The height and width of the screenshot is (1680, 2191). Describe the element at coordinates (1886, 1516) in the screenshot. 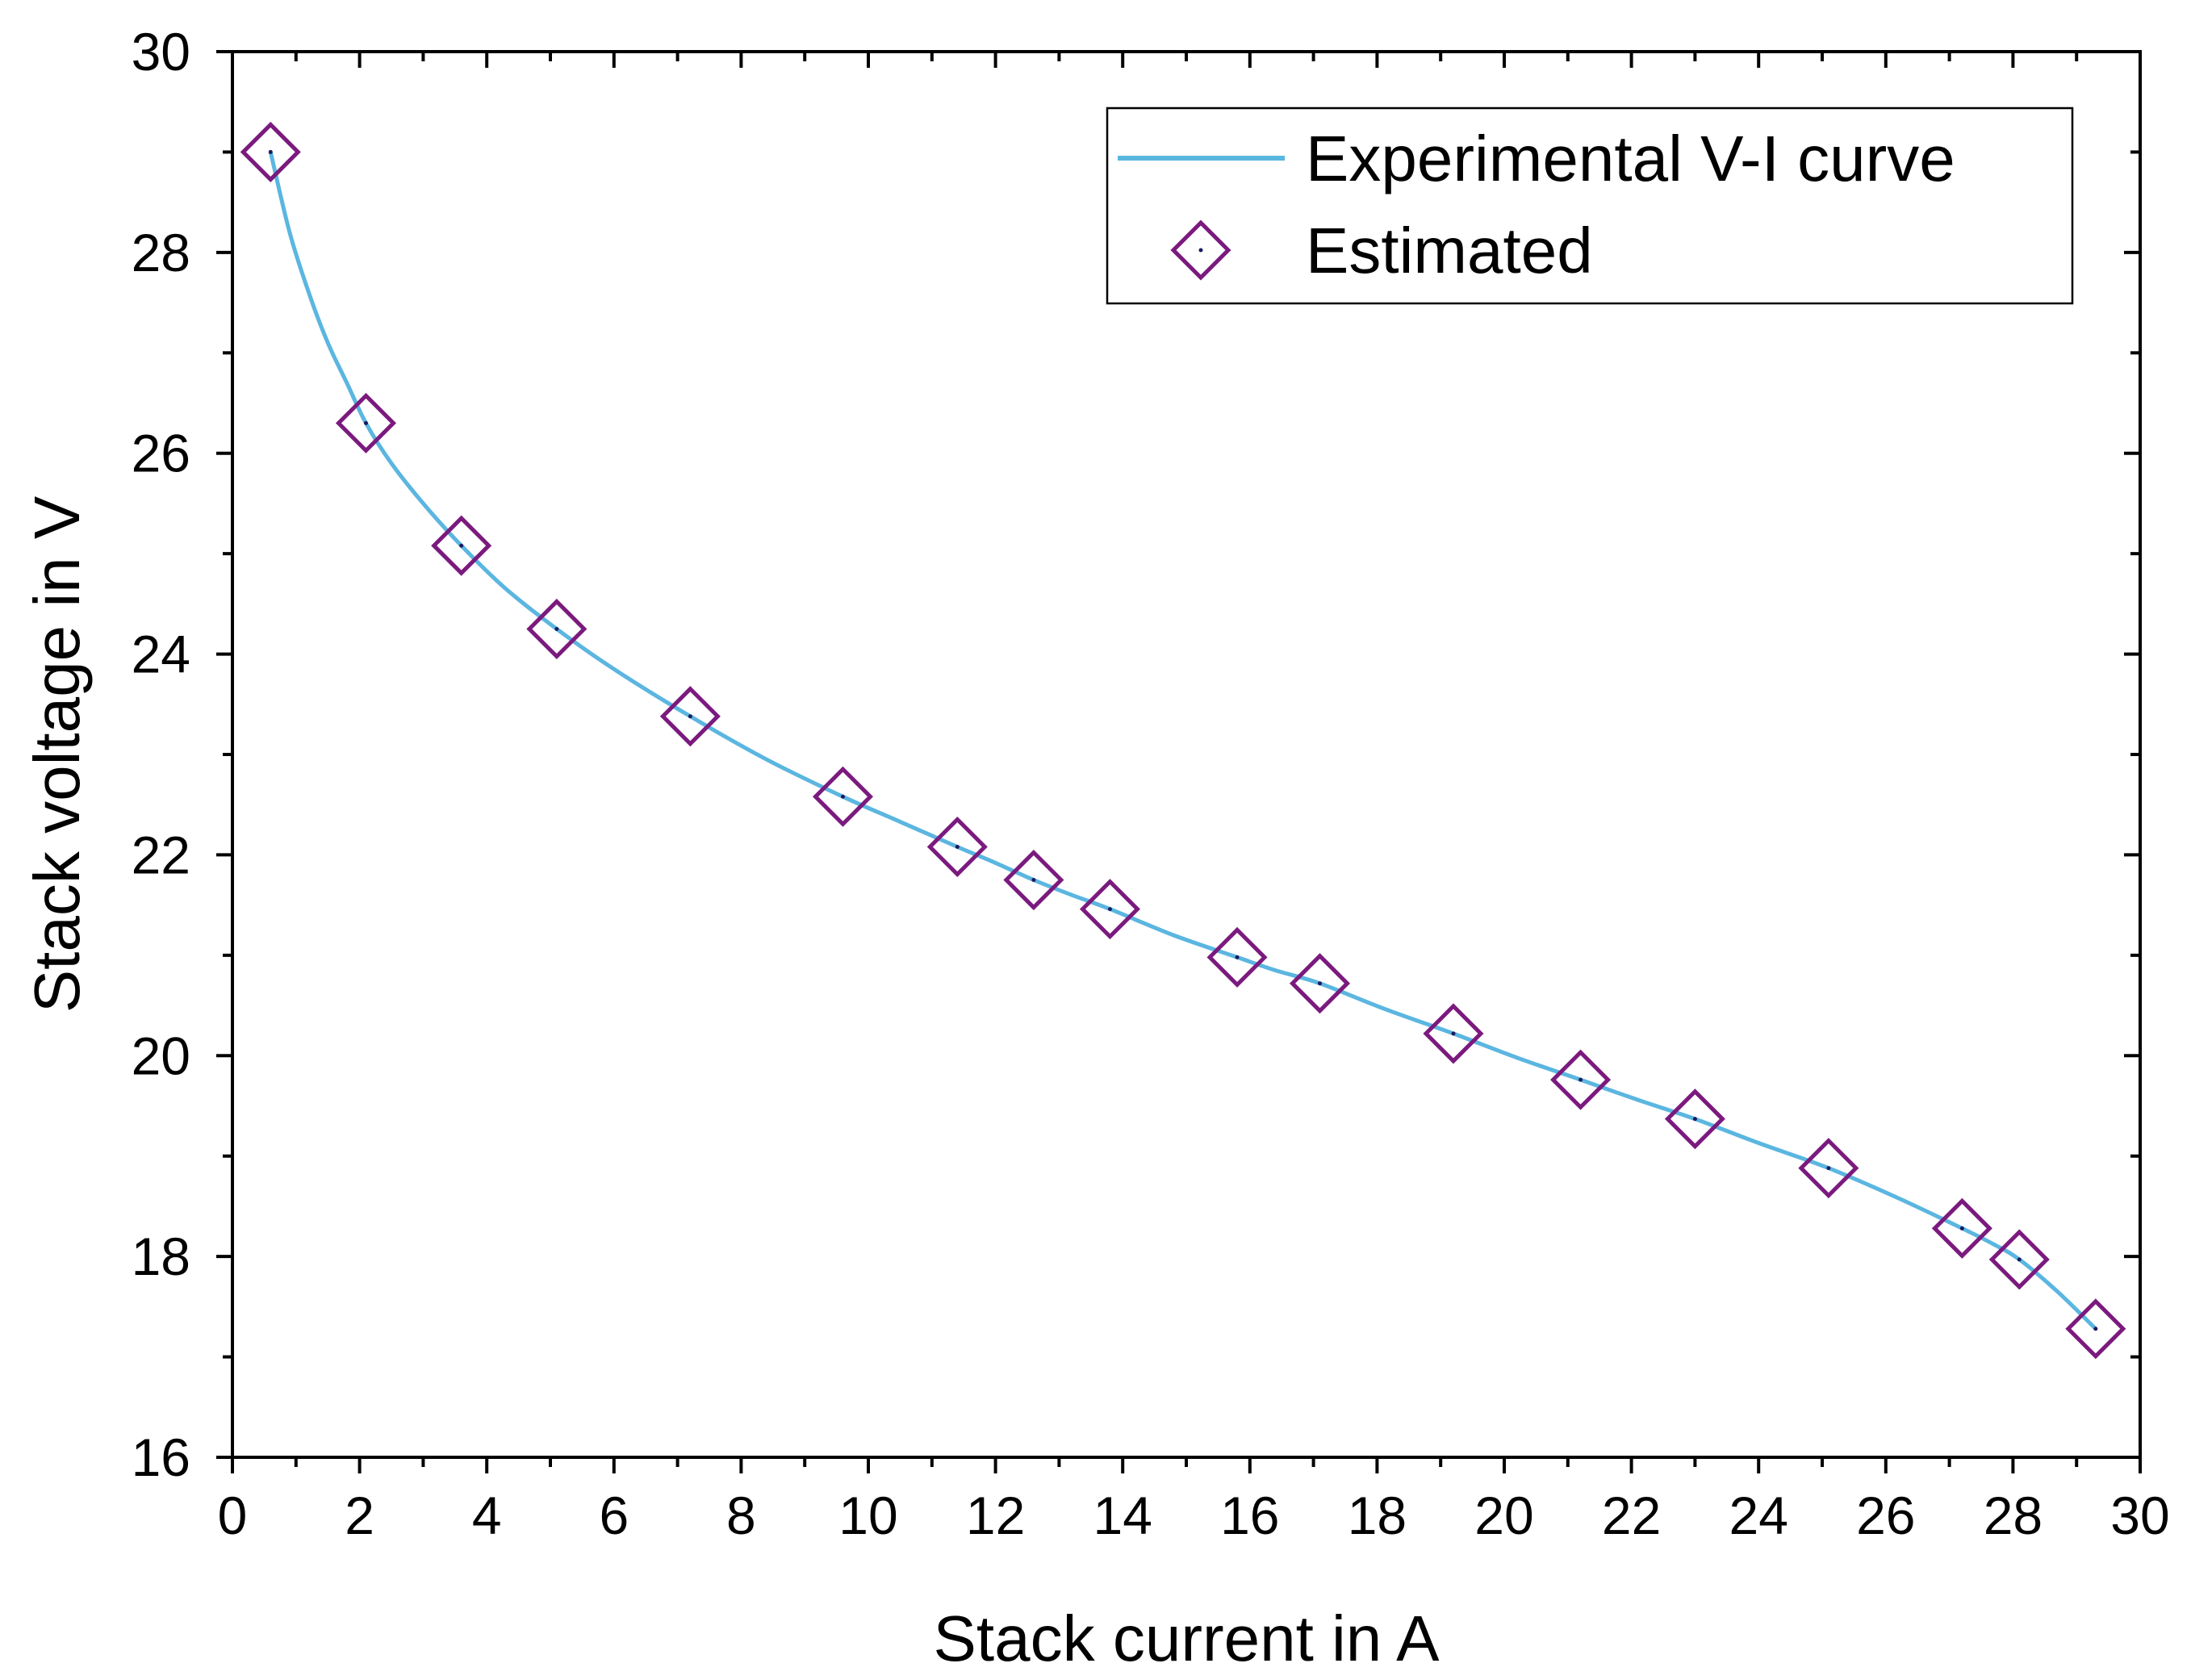

I see `x-tick-label: 26` at that location.